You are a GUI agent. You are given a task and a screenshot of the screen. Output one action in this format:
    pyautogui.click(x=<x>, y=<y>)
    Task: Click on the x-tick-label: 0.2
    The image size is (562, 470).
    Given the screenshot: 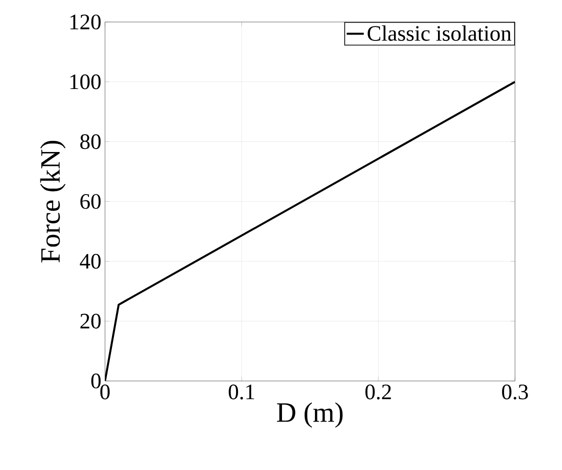 What is the action you would take?
    pyautogui.click(x=378, y=392)
    